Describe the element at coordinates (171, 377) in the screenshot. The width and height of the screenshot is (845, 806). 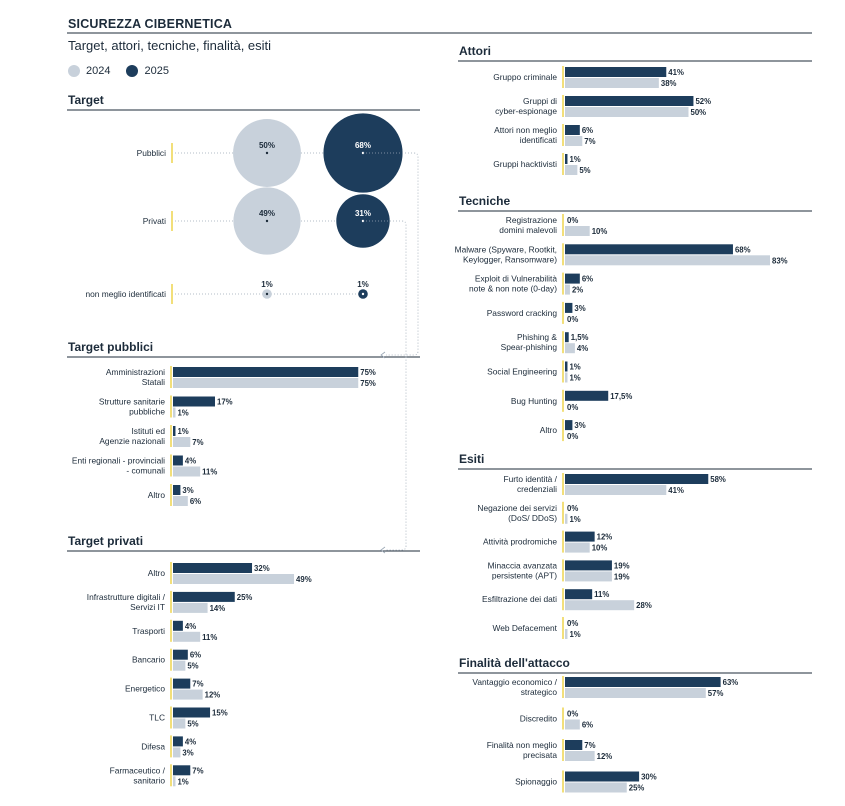
I see `target-pubblici-amministrazioni-statali-accent-bar` at that location.